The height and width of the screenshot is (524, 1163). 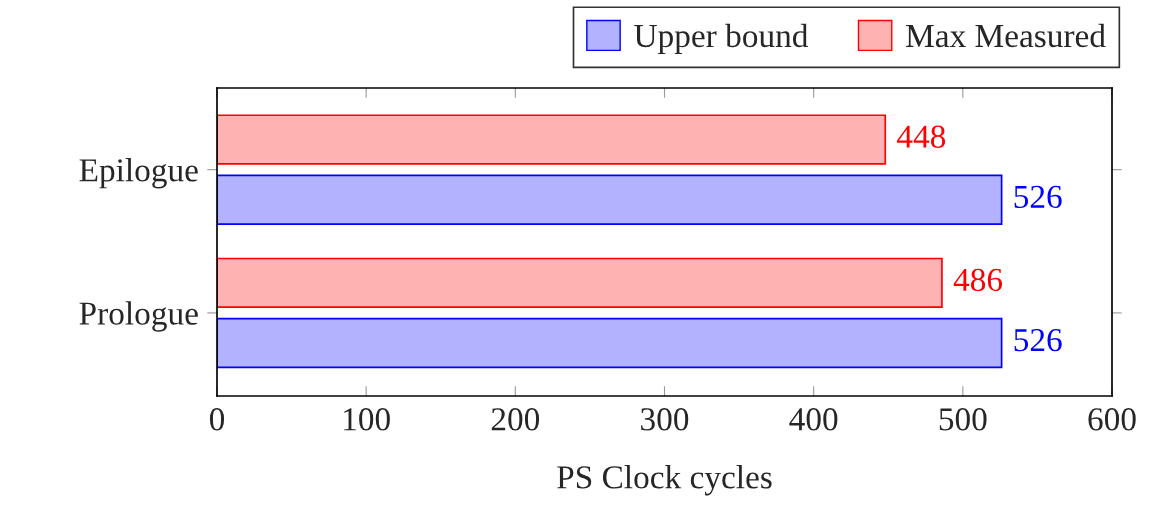 I want to click on data-label: 448, so click(x=921, y=136).